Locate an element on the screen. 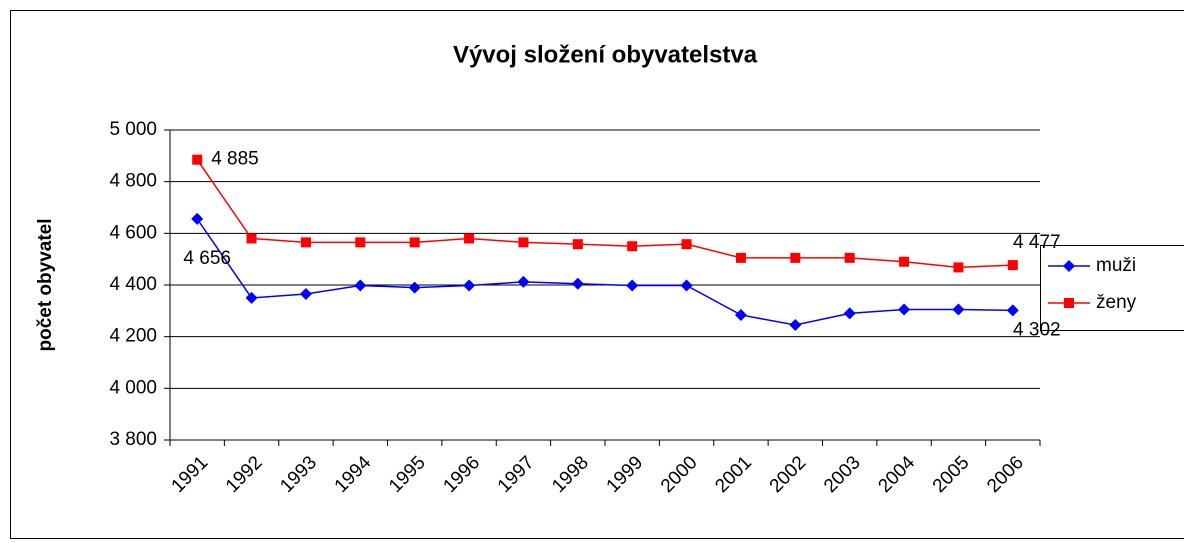 This screenshot has height=543, width=1184. y-tick-label: 5 000 is located at coordinates (133, 129).